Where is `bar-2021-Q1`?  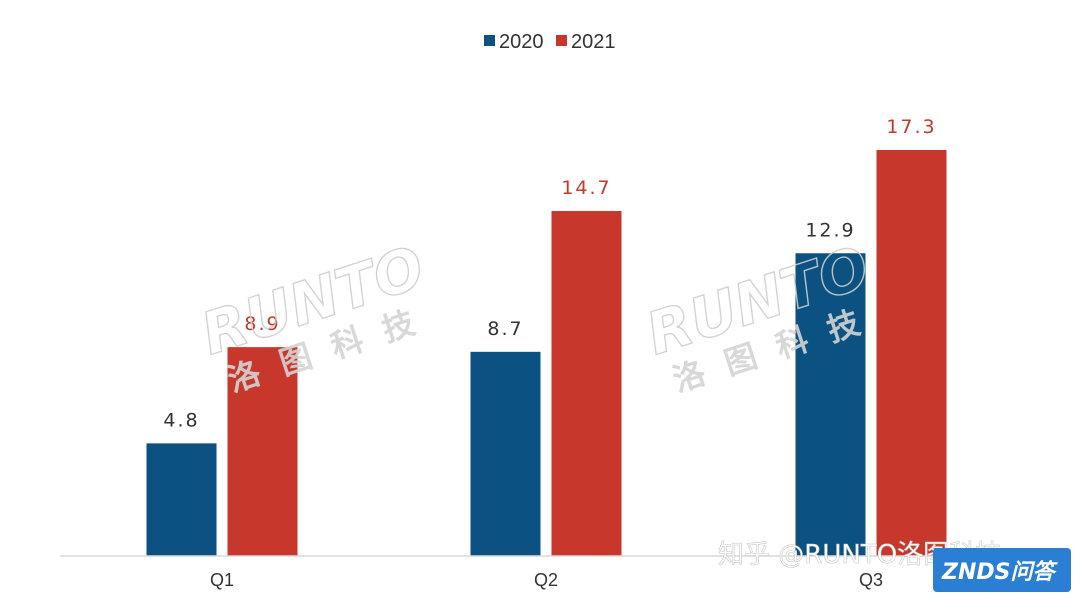 bar-2021-Q1 is located at coordinates (262, 451).